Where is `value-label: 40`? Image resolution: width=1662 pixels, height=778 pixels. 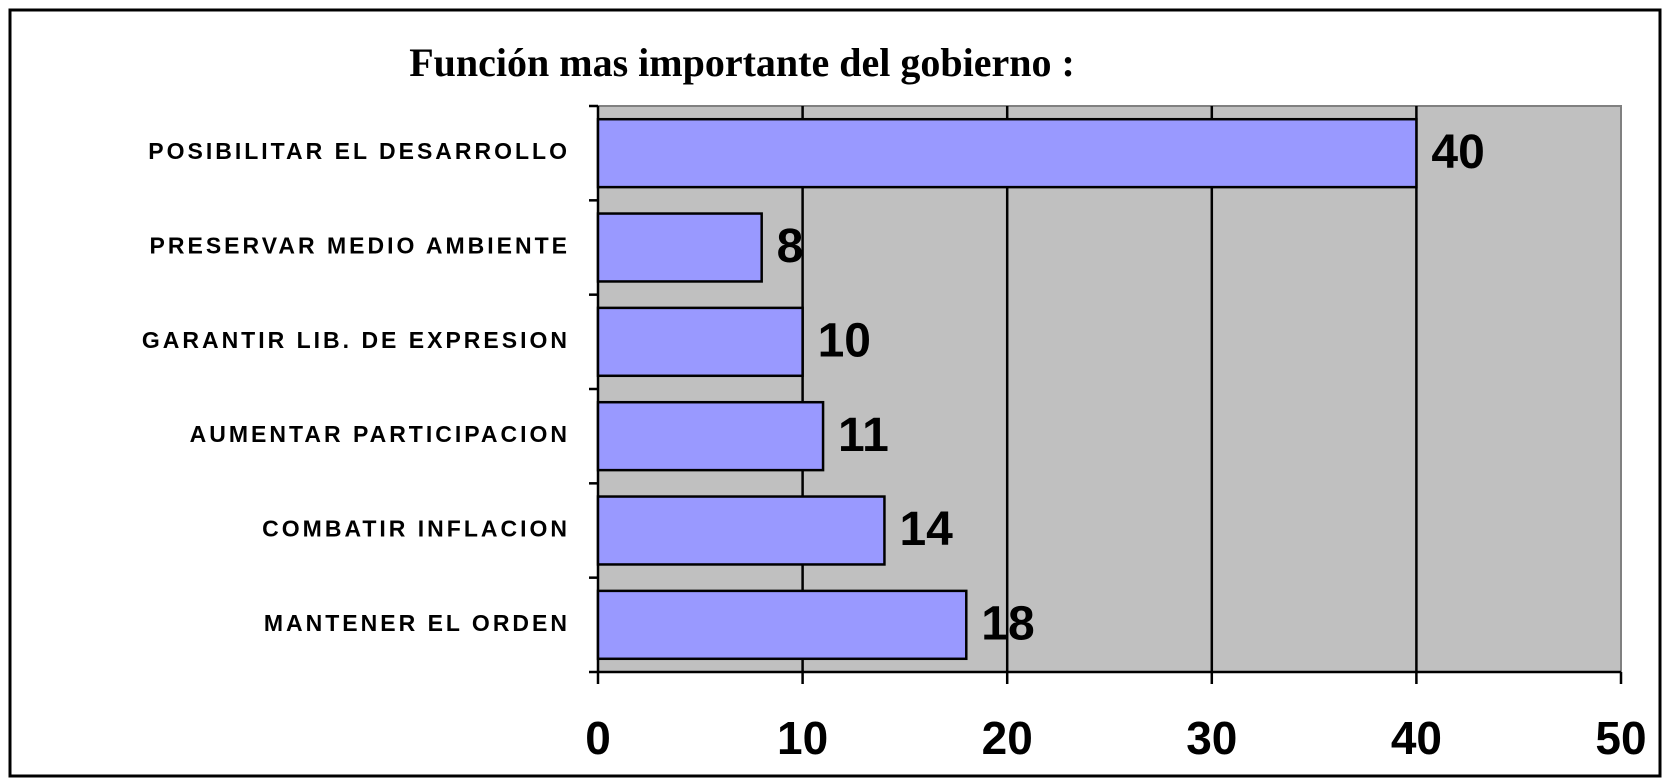
value-label: 40 is located at coordinates (1457, 152).